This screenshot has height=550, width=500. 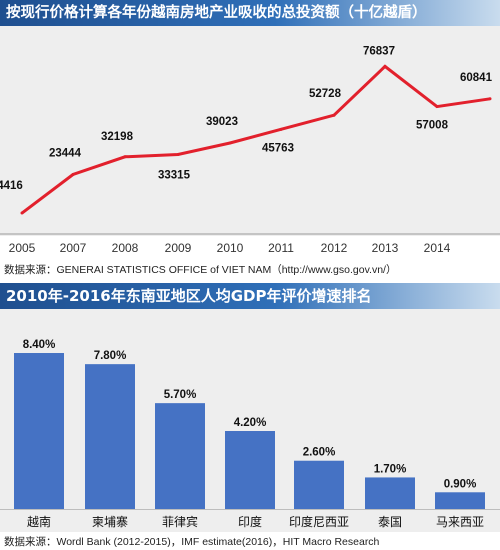 I want to click on data-label: 76837, so click(x=379, y=51).